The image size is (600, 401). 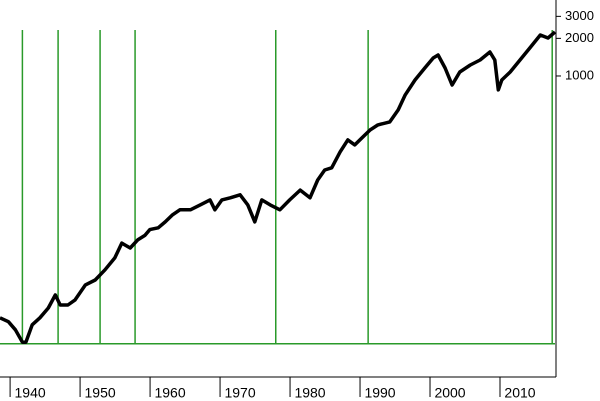 I want to click on x-tick-label: 1940, so click(x=30, y=393).